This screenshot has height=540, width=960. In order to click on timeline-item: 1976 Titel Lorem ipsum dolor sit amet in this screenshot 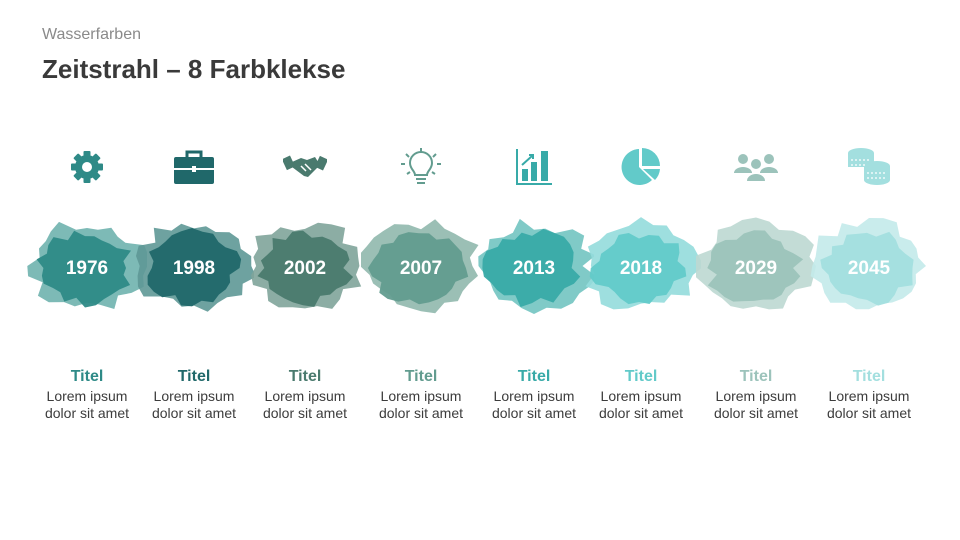, I will do `click(87, 281)`.